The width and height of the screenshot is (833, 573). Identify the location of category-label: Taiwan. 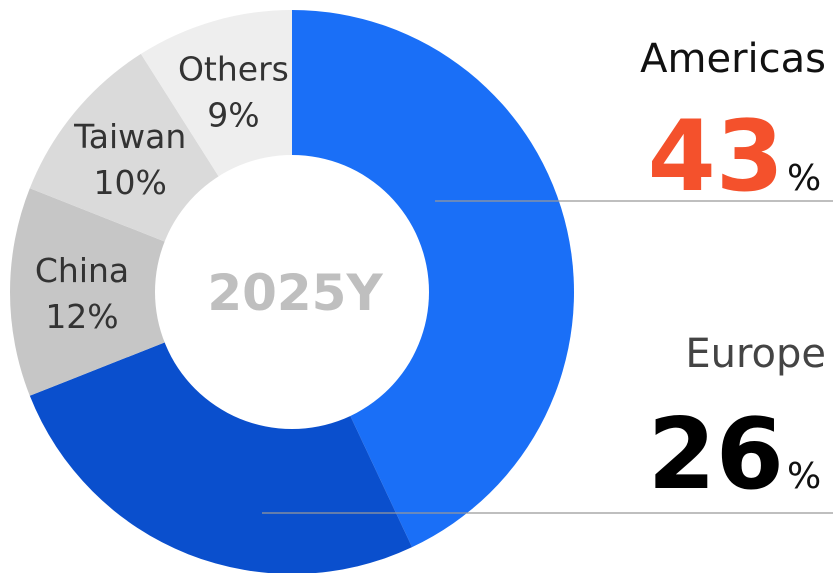
(129, 136).